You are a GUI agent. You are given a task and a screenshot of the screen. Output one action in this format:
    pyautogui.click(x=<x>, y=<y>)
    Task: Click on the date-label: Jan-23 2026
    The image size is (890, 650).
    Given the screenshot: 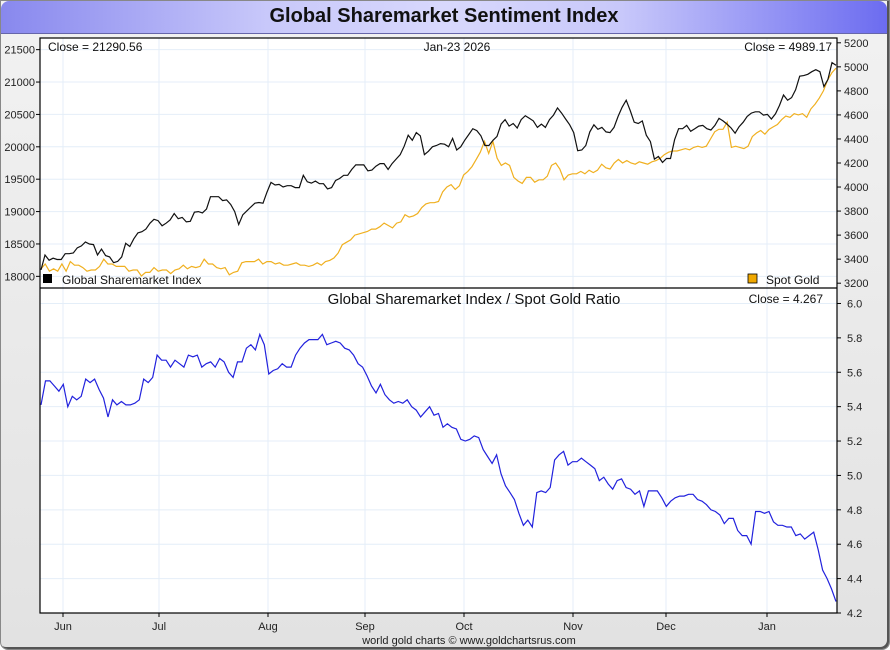 What is the action you would take?
    pyautogui.click(x=457, y=47)
    